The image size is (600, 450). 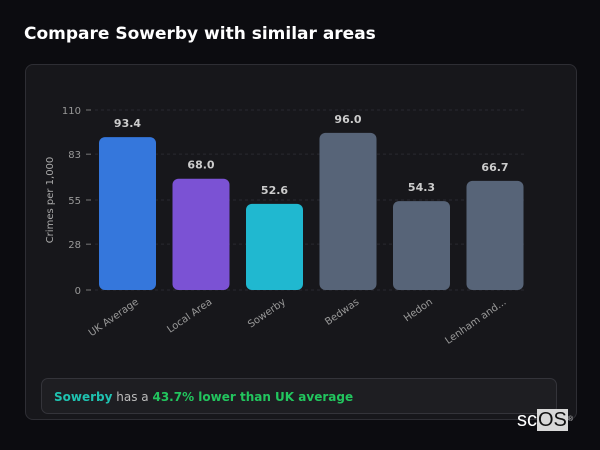 I want to click on logo-text-box: OS, so click(x=552, y=420).